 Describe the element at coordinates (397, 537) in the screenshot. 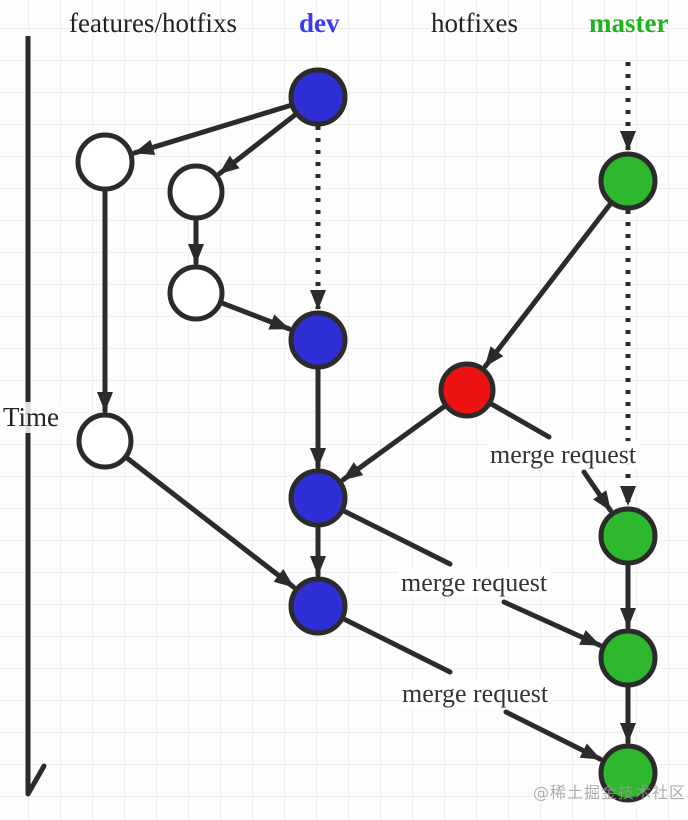

I see `edge-dev-3-to-pt` at that location.